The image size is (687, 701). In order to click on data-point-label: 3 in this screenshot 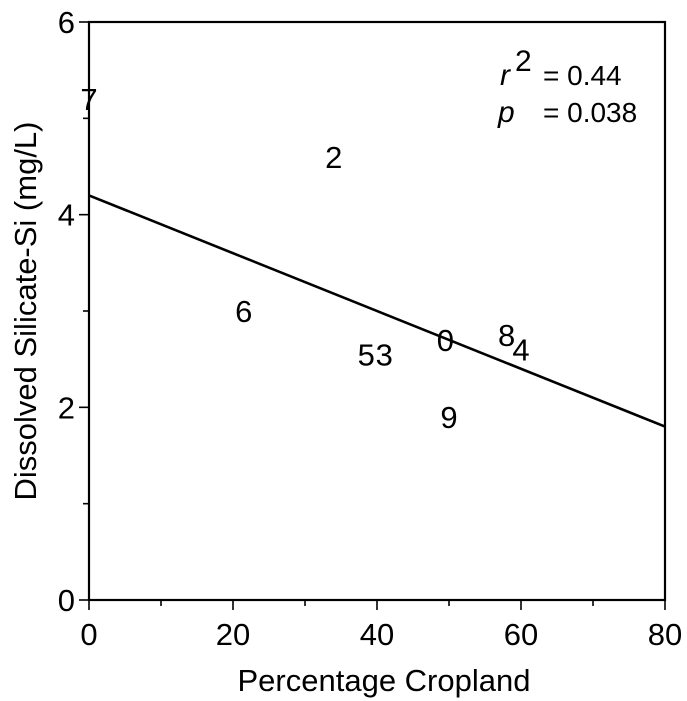, I will do `click(384, 354)`.